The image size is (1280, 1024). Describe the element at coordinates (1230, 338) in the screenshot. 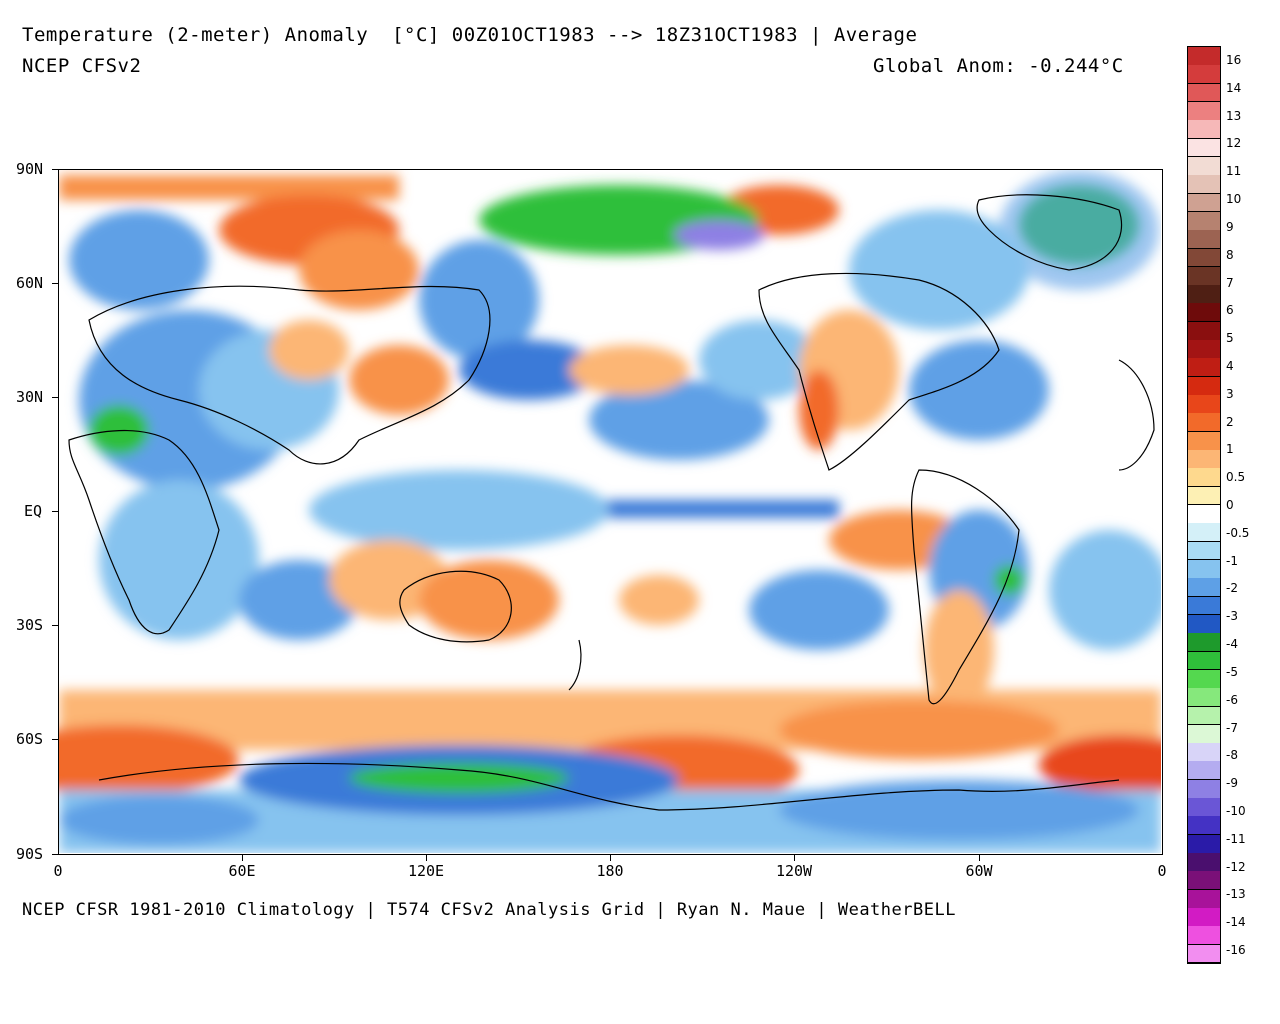

I see `legend-label: 5` at that location.